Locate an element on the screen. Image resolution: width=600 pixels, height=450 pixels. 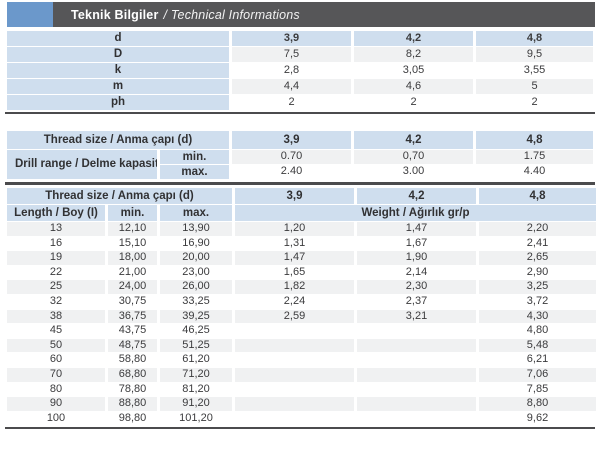
length-weight-row: 19 18,00 20,00 1,47 1,90 2,65 is located at coordinates (302, 258).